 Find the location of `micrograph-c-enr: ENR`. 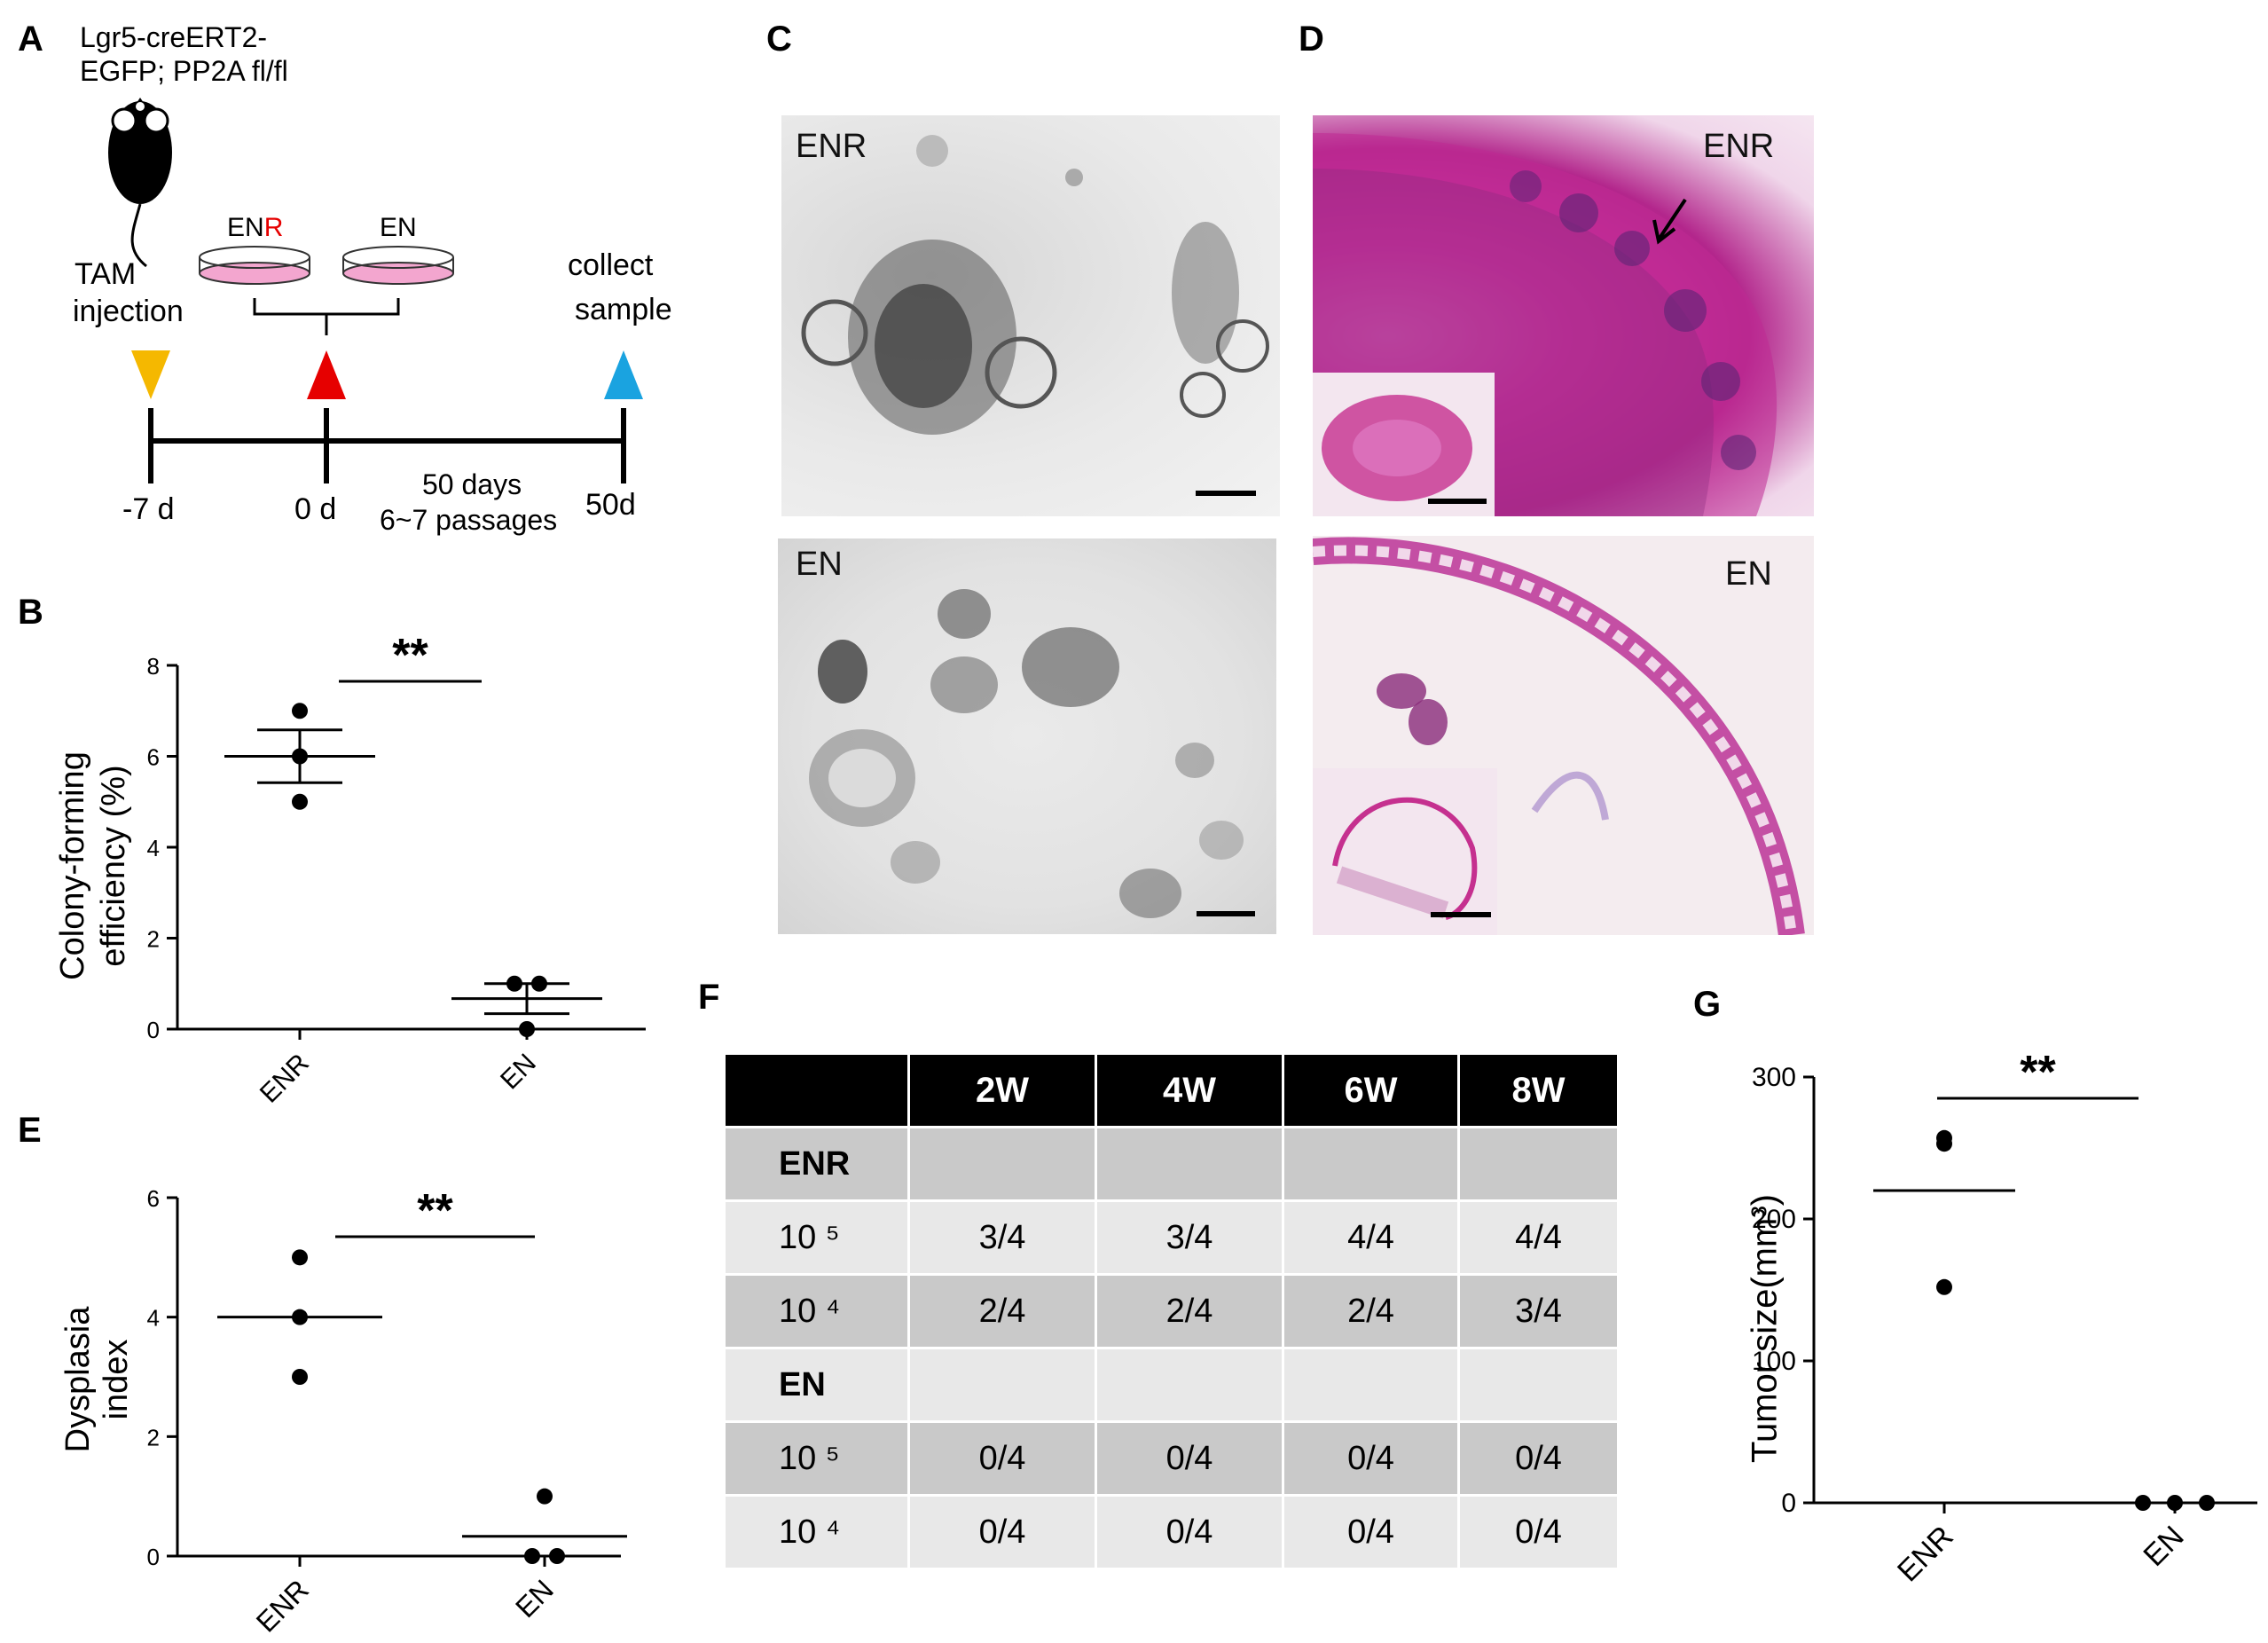

micrograph-c-enr: ENR is located at coordinates (1030, 315).